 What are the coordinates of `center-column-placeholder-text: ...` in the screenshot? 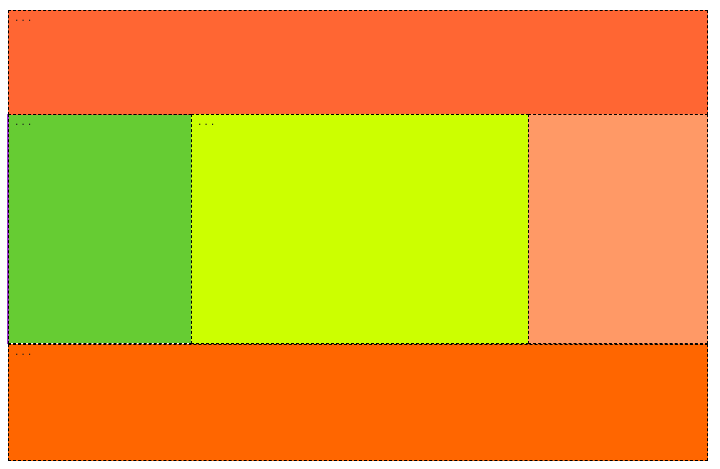 It's located at (207, 123).